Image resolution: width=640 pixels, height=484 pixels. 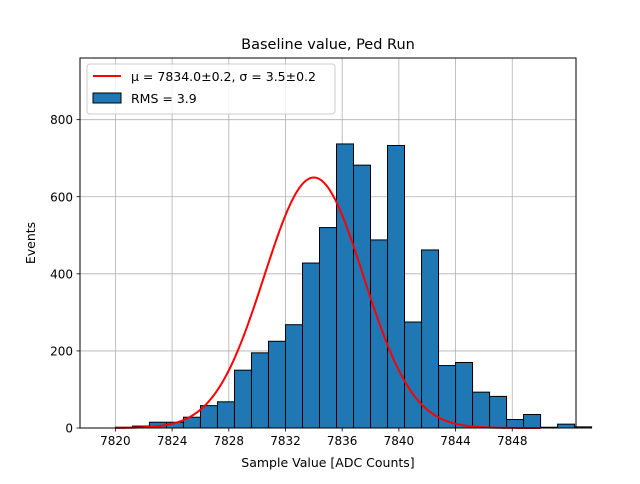 I want to click on x-tick-label: 7820, so click(x=115, y=441).